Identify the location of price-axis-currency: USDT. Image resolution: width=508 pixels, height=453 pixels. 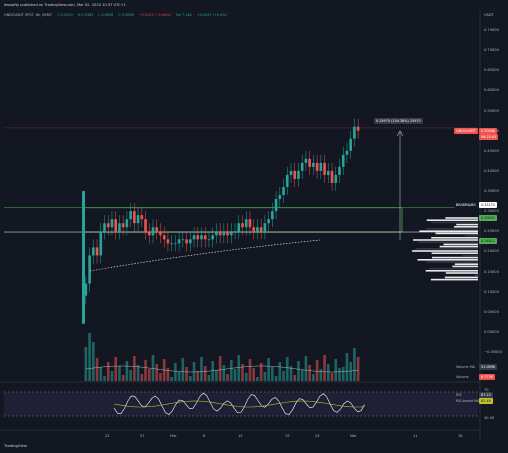
(489, 15).